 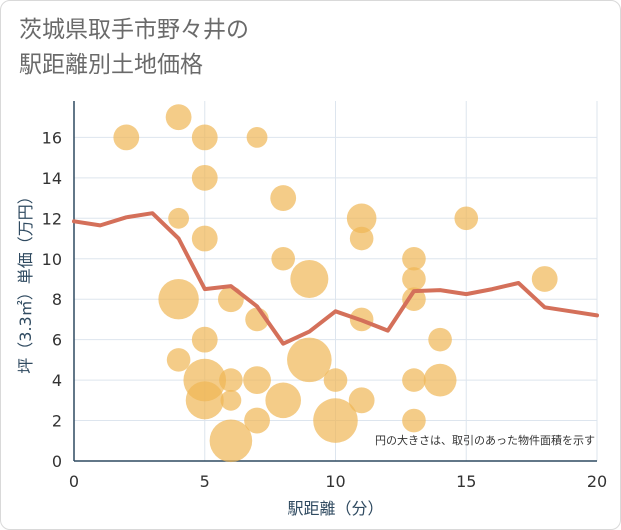 I want to click on chart-title-line-2: 駅距離別土地価格, so click(x=111, y=65).